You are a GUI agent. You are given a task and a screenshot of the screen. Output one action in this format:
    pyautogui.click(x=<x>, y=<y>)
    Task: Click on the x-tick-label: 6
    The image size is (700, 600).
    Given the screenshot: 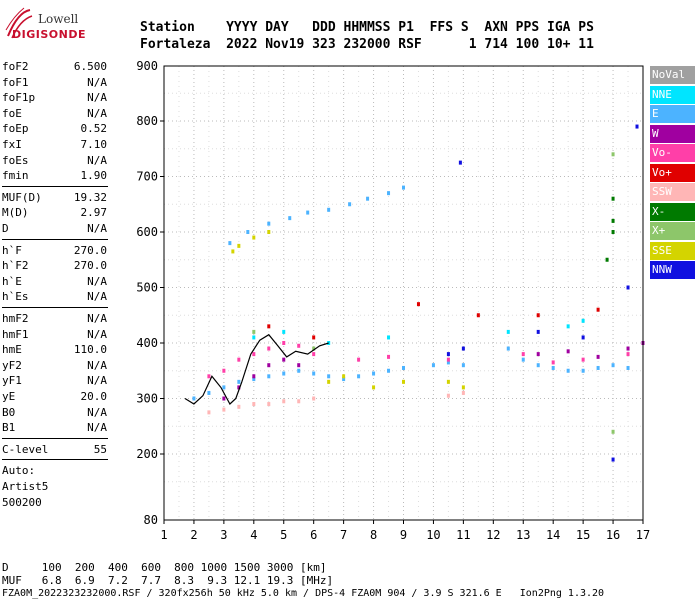 What is the action you would take?
    pyautogui.click(x=313, y=535)
    